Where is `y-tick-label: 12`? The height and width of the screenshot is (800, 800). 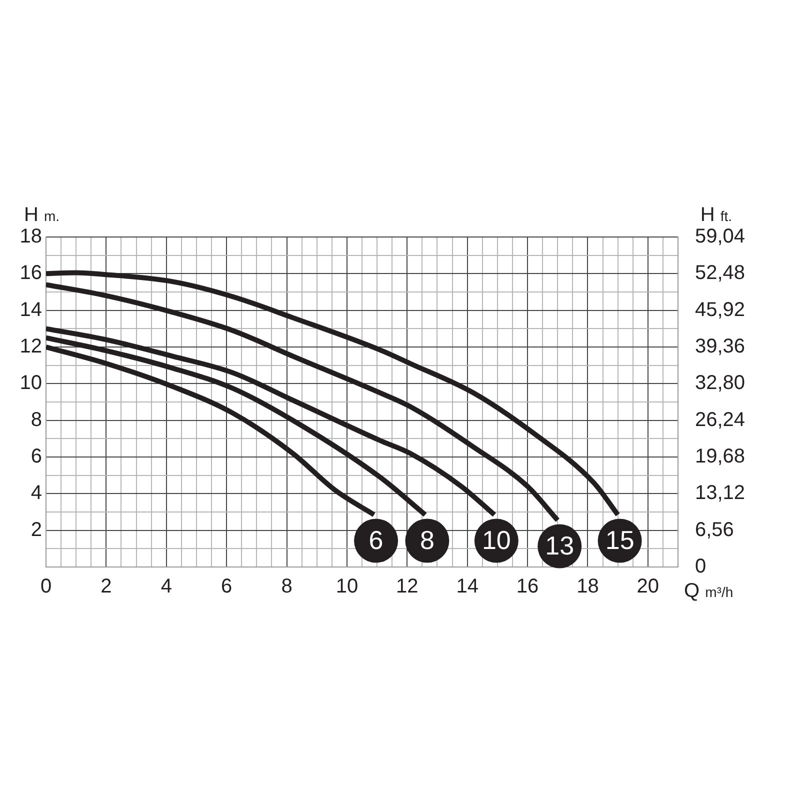 y-tick-label: 12 is located at coordinates (31, 347).